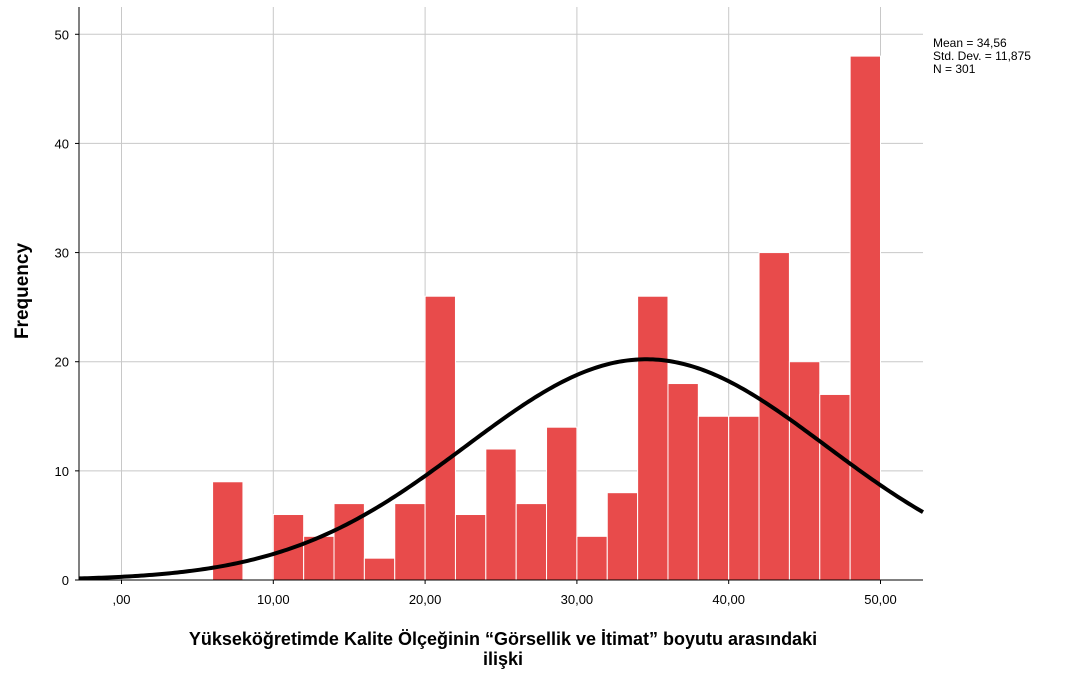 Image resolution: width=1070 pixels, height=682 pixels. What do you see at coordinates (62, 471) in the screenshot?
I see `y-tick-label: 10` at bounding box center [62, 471].